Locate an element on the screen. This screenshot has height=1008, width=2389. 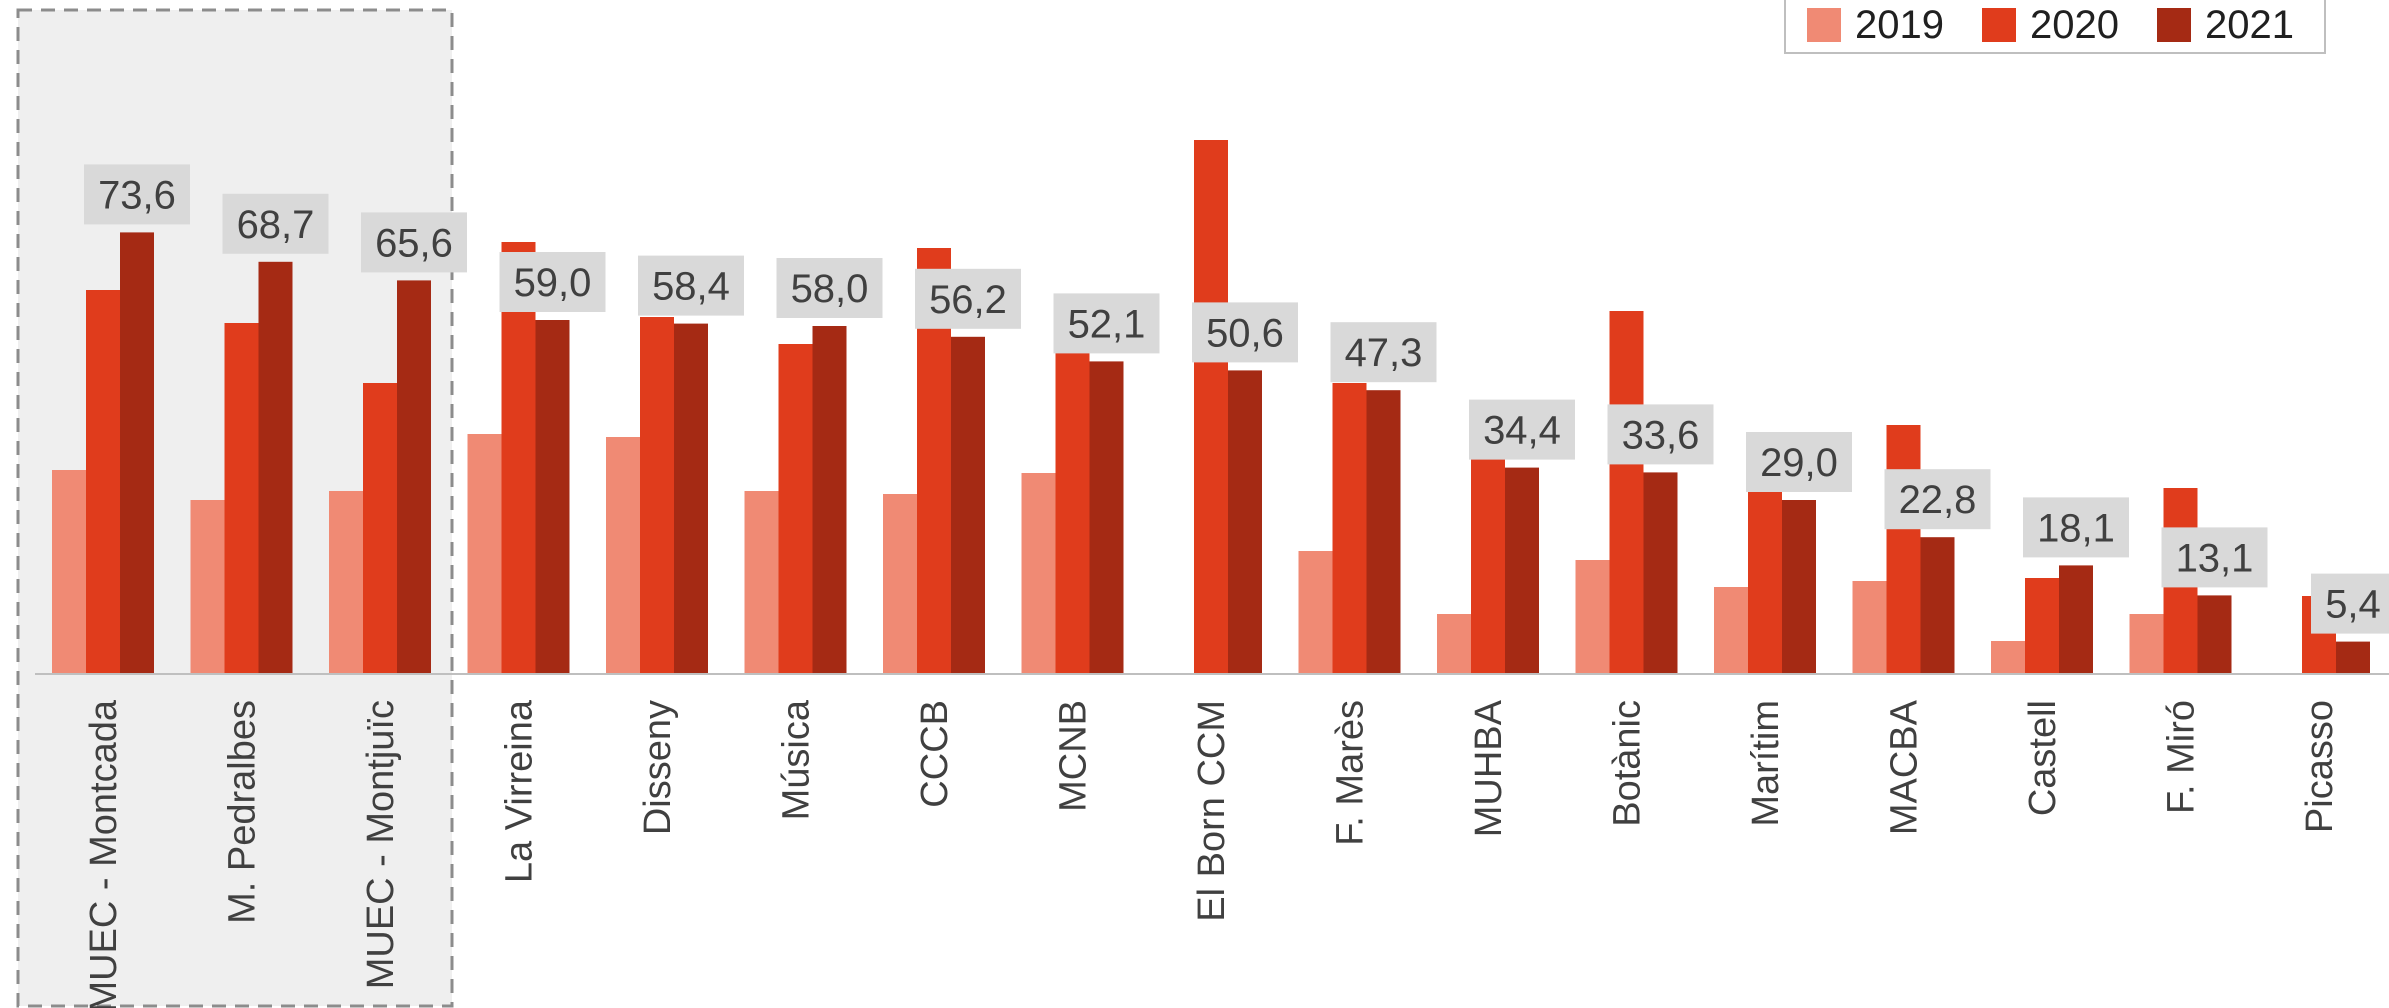
data-label-8: 52,1 is located at coordinates (1107, 324).